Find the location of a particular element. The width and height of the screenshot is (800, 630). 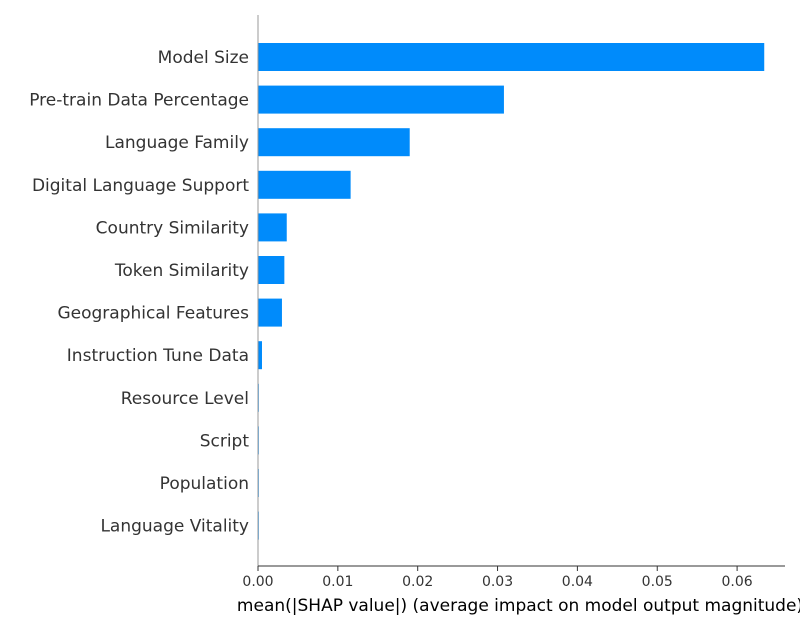

bar-language-family is located at coordinates (334, 142).